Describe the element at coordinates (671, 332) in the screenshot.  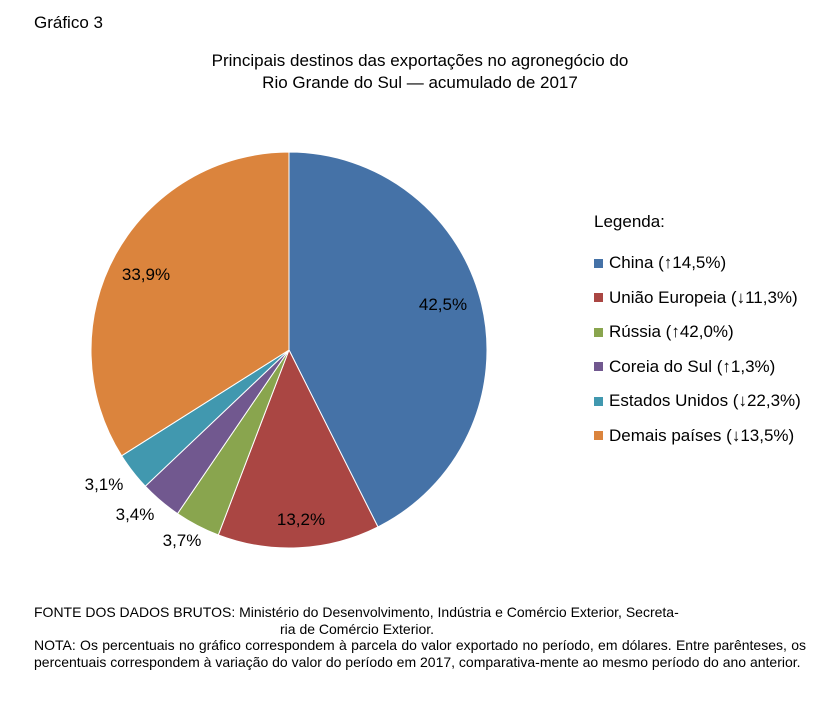
I see `legend-label: Rússia (↑42,0%)` at that location.